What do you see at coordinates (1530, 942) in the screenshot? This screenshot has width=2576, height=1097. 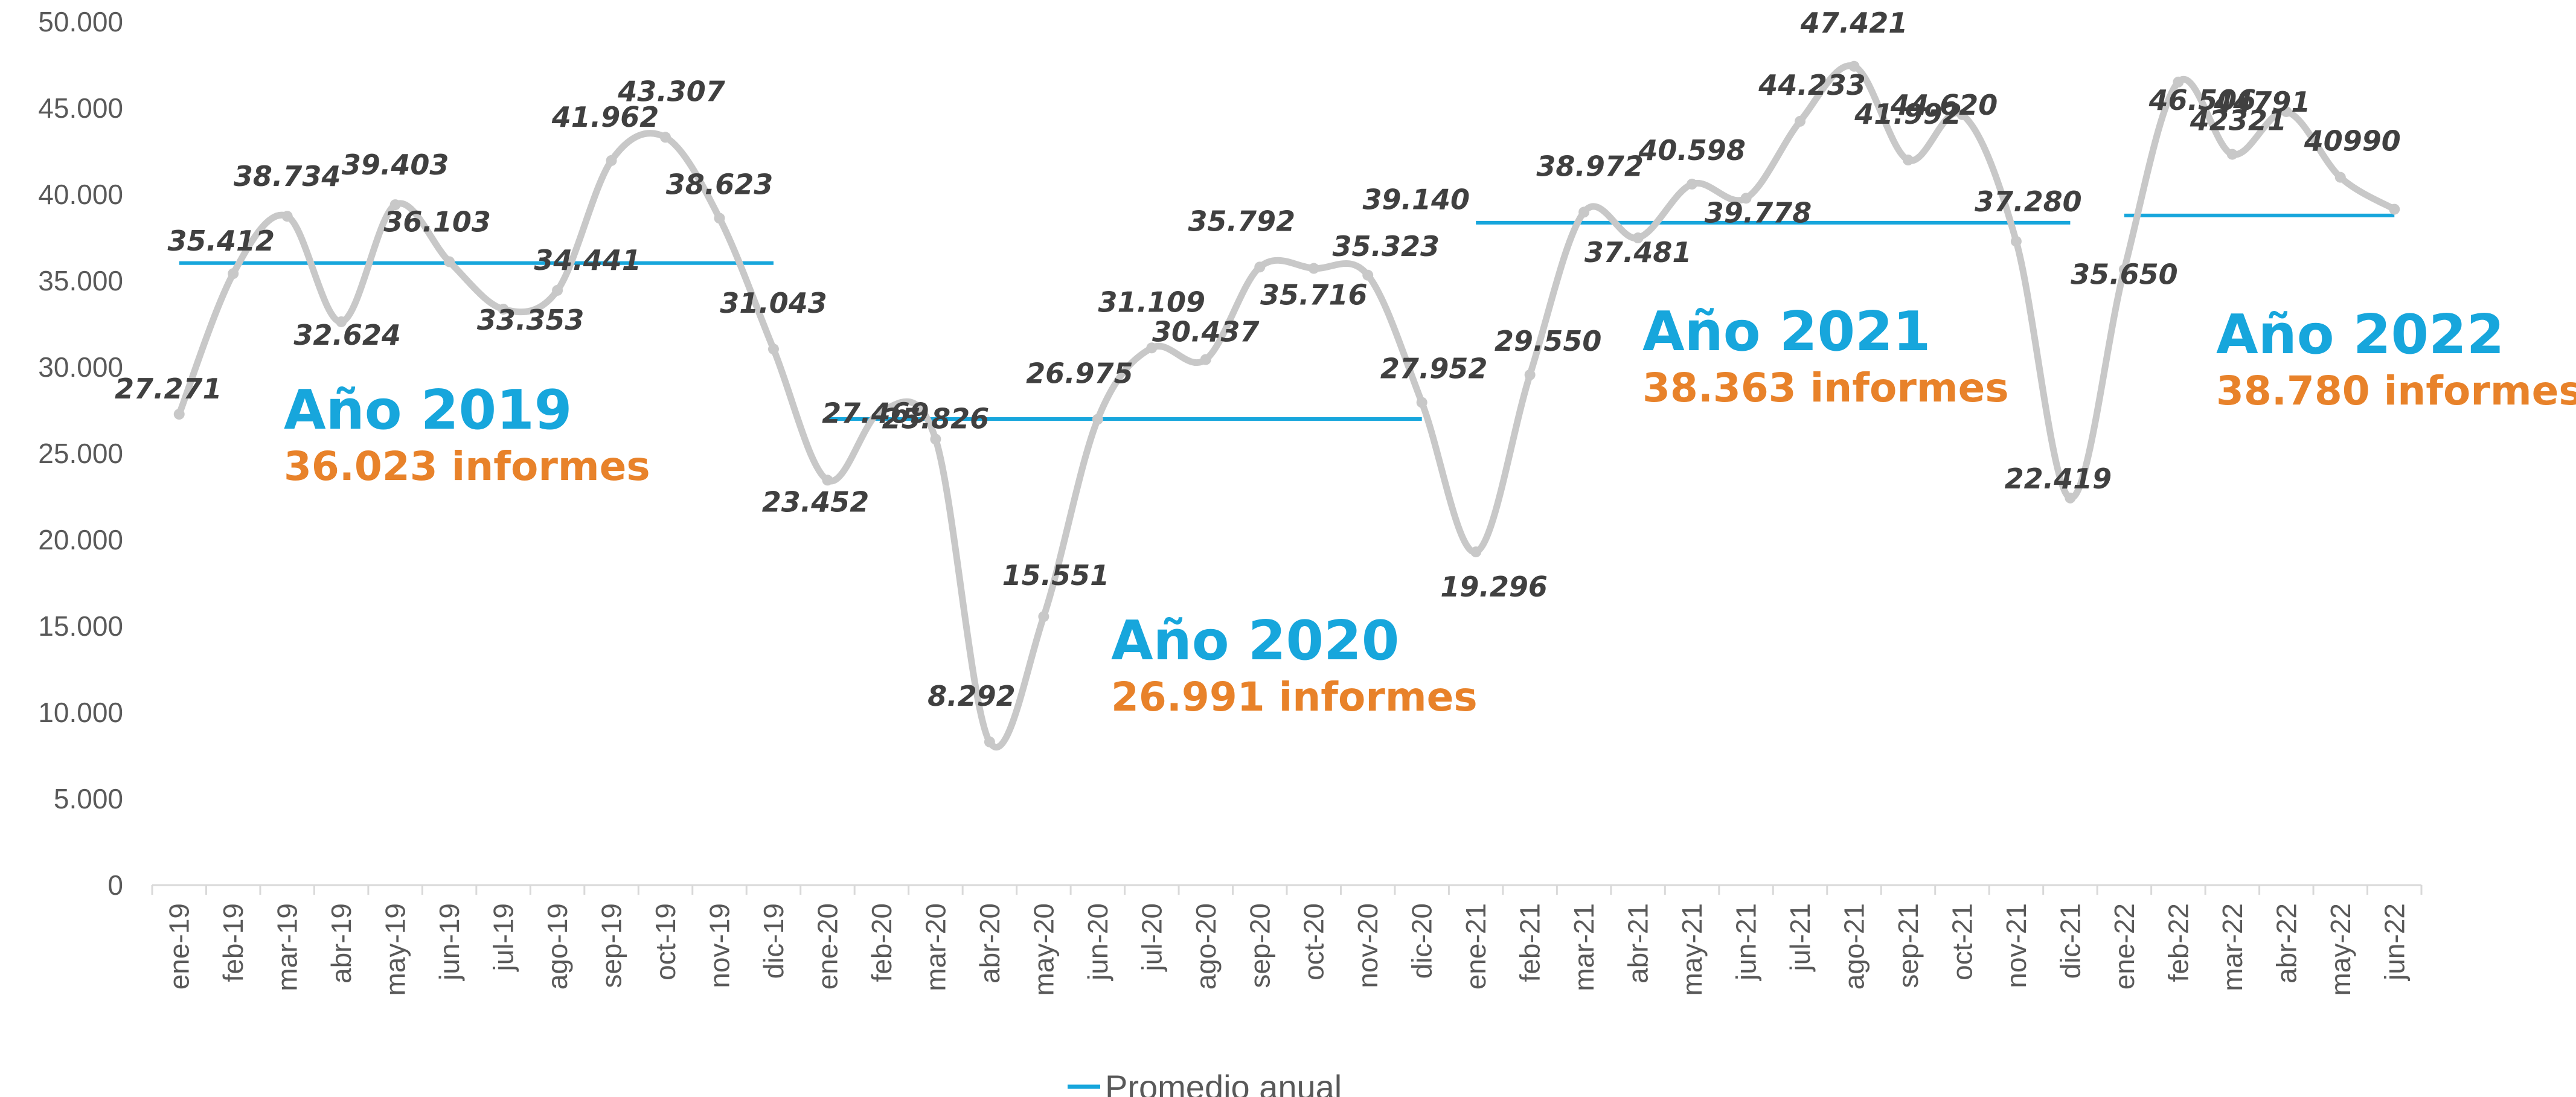 I see `x-tick-label: feb-21` at bounding box center [1530, 942].